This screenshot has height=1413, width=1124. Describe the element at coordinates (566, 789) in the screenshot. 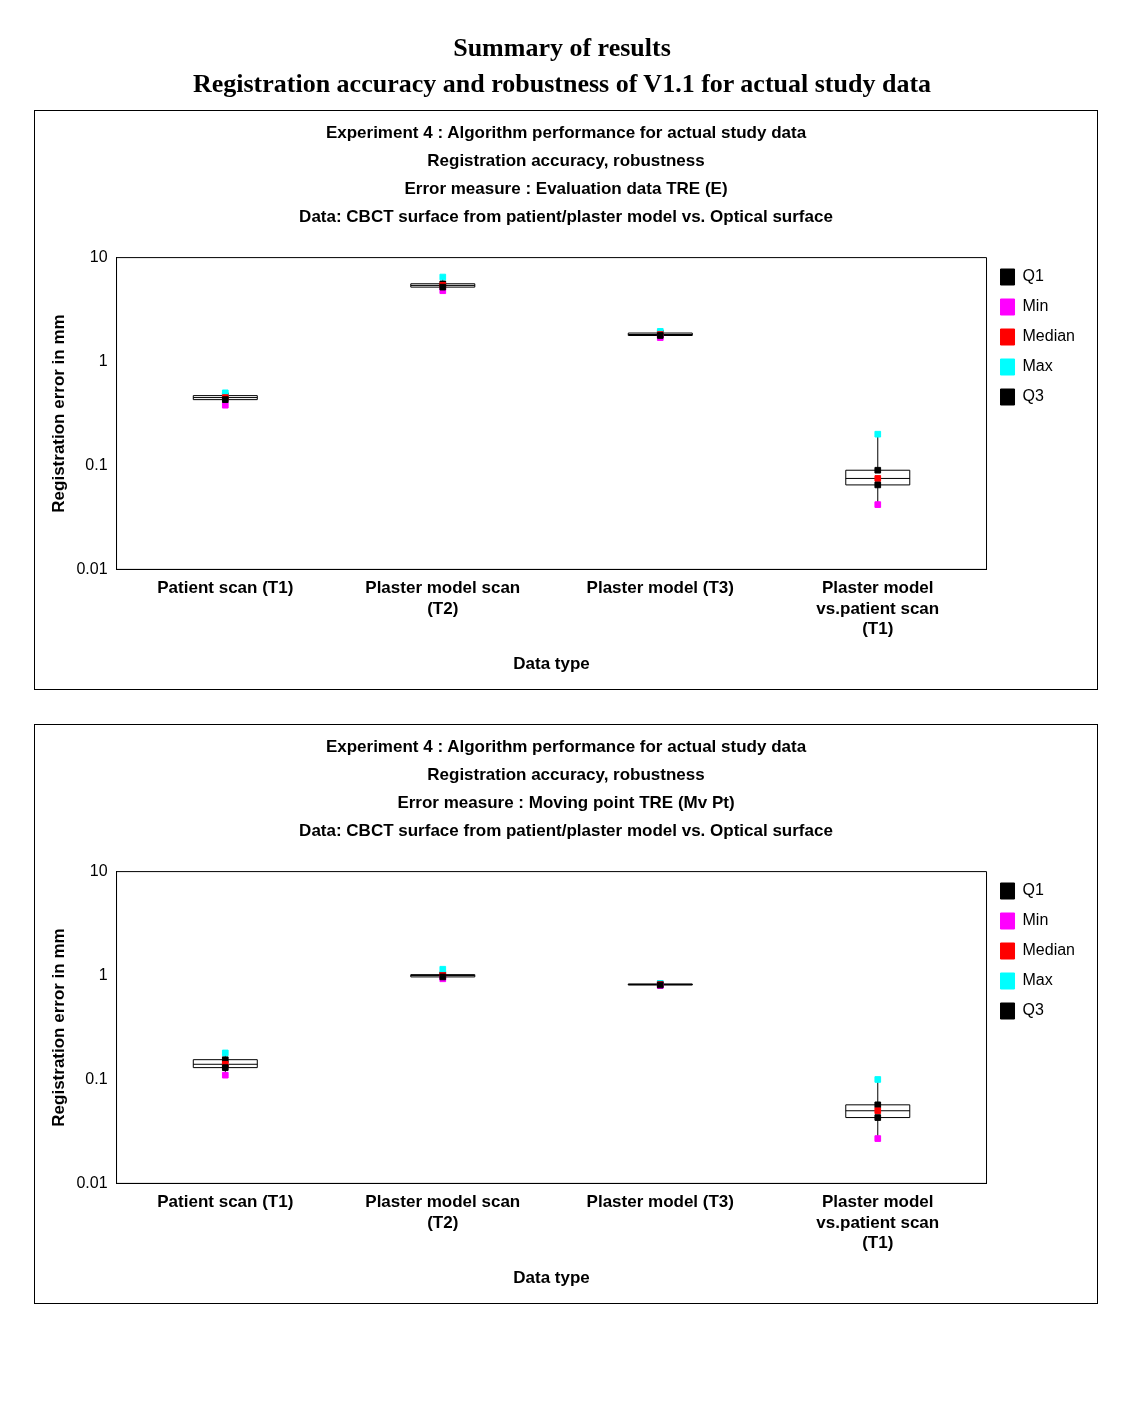

I see `chart-subtitle: Experiment 4 : Algorithm performance for actual study data Registration accuracy, robustness Error measure : Moving point TRE (Mv Pt) Data: CBCT surface from patient/plaster model vs. Optical surface` at that location.